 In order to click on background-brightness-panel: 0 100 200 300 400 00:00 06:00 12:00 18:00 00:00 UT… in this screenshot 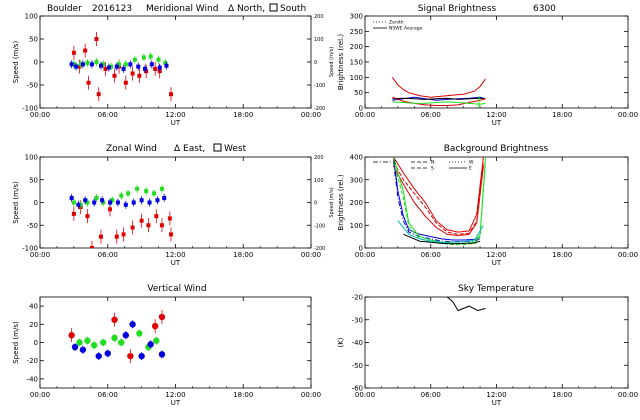, I will do `click(487, 211)`.